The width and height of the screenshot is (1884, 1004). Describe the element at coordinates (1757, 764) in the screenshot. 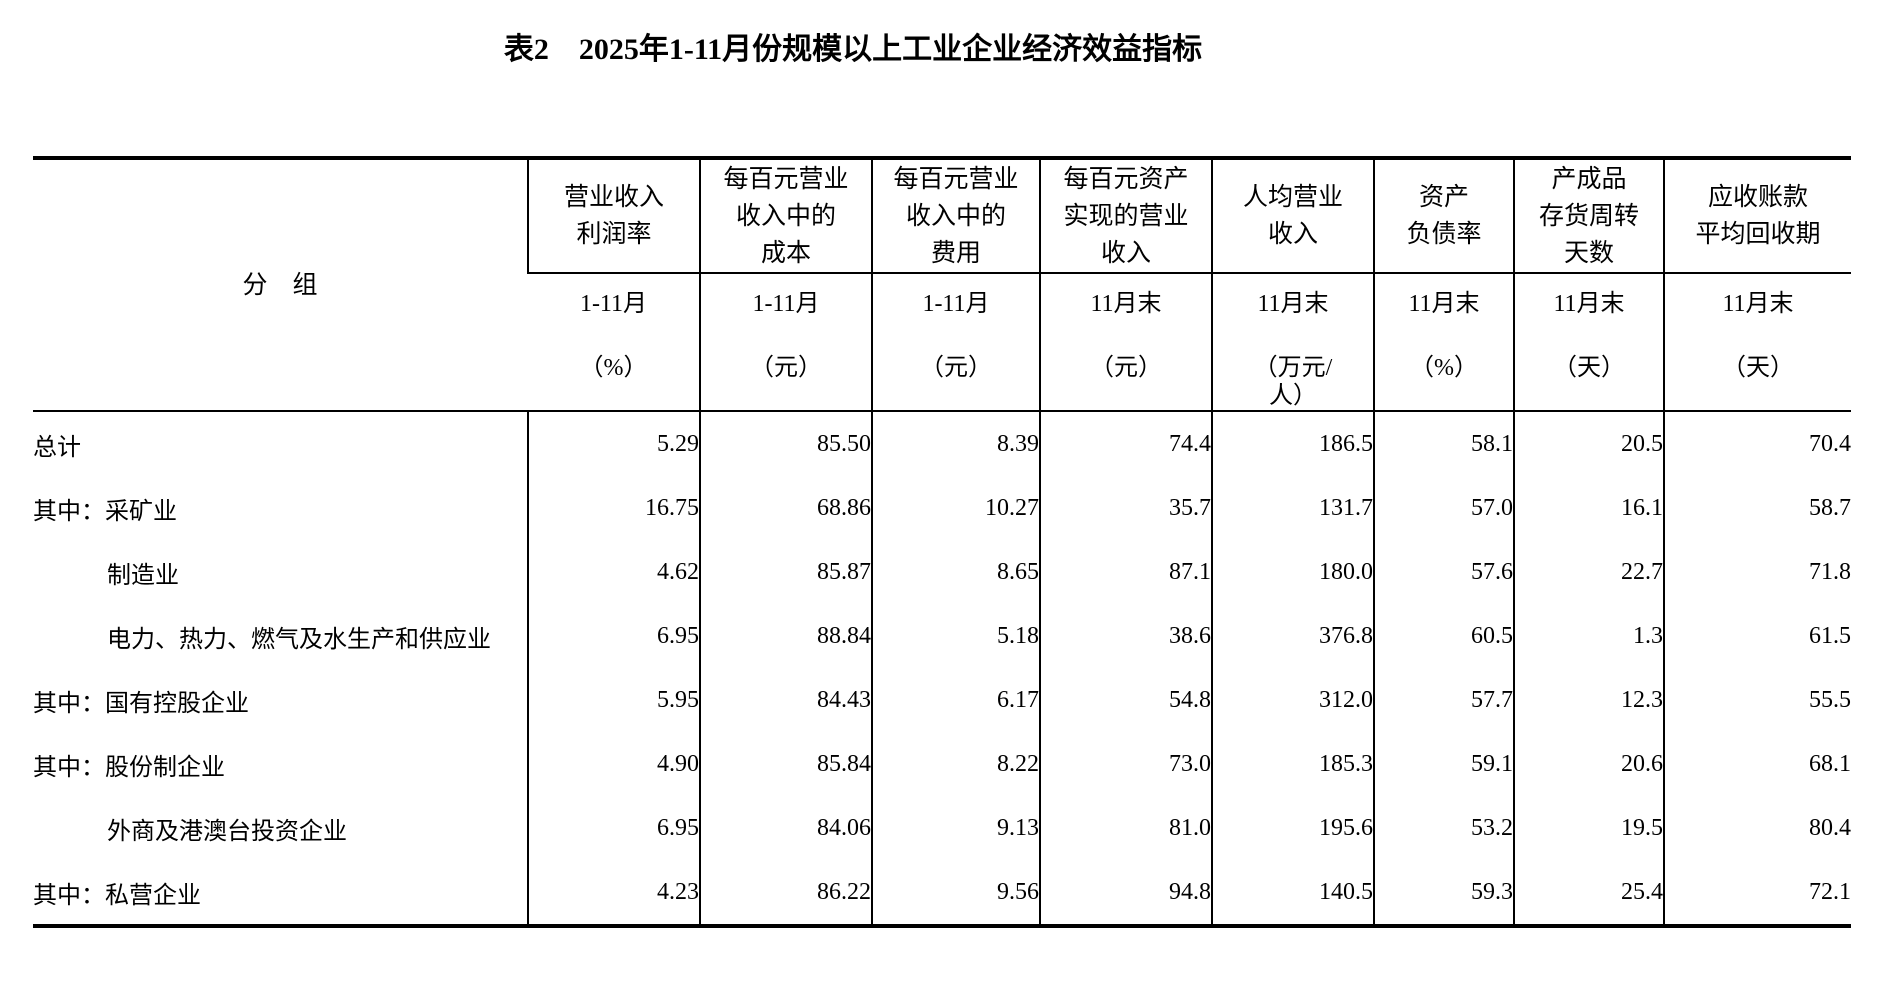

I see `value-cell: 68.1` at that location.